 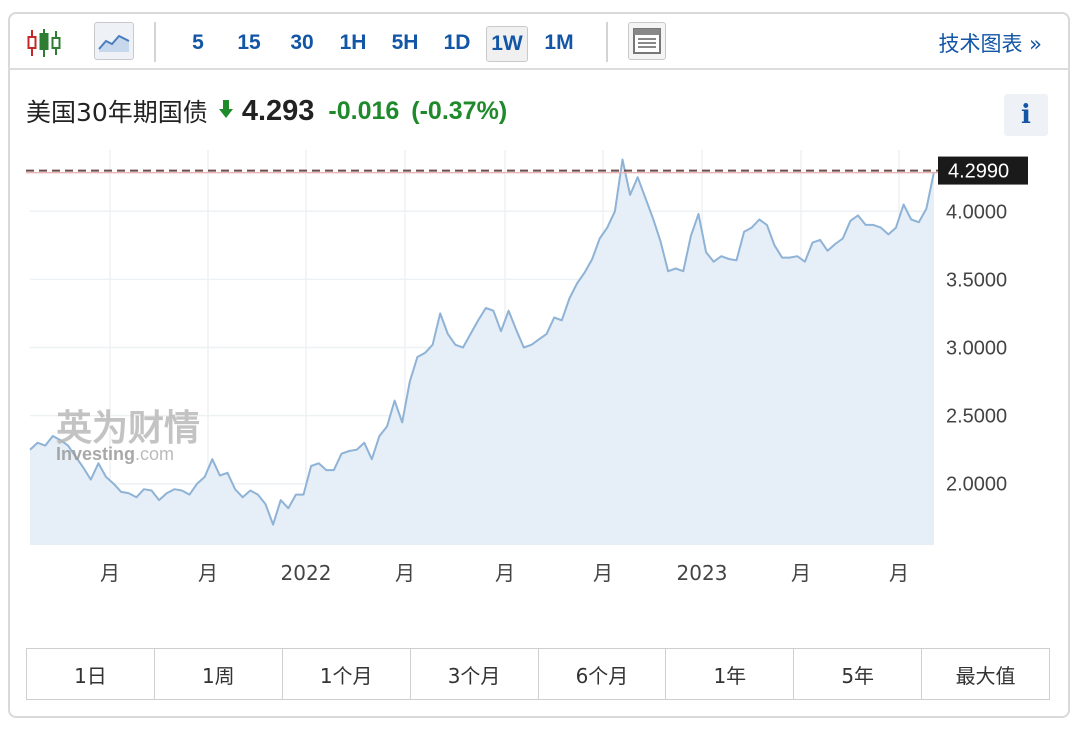 I want to click on info-button: i, so click(x=1026, y=115).